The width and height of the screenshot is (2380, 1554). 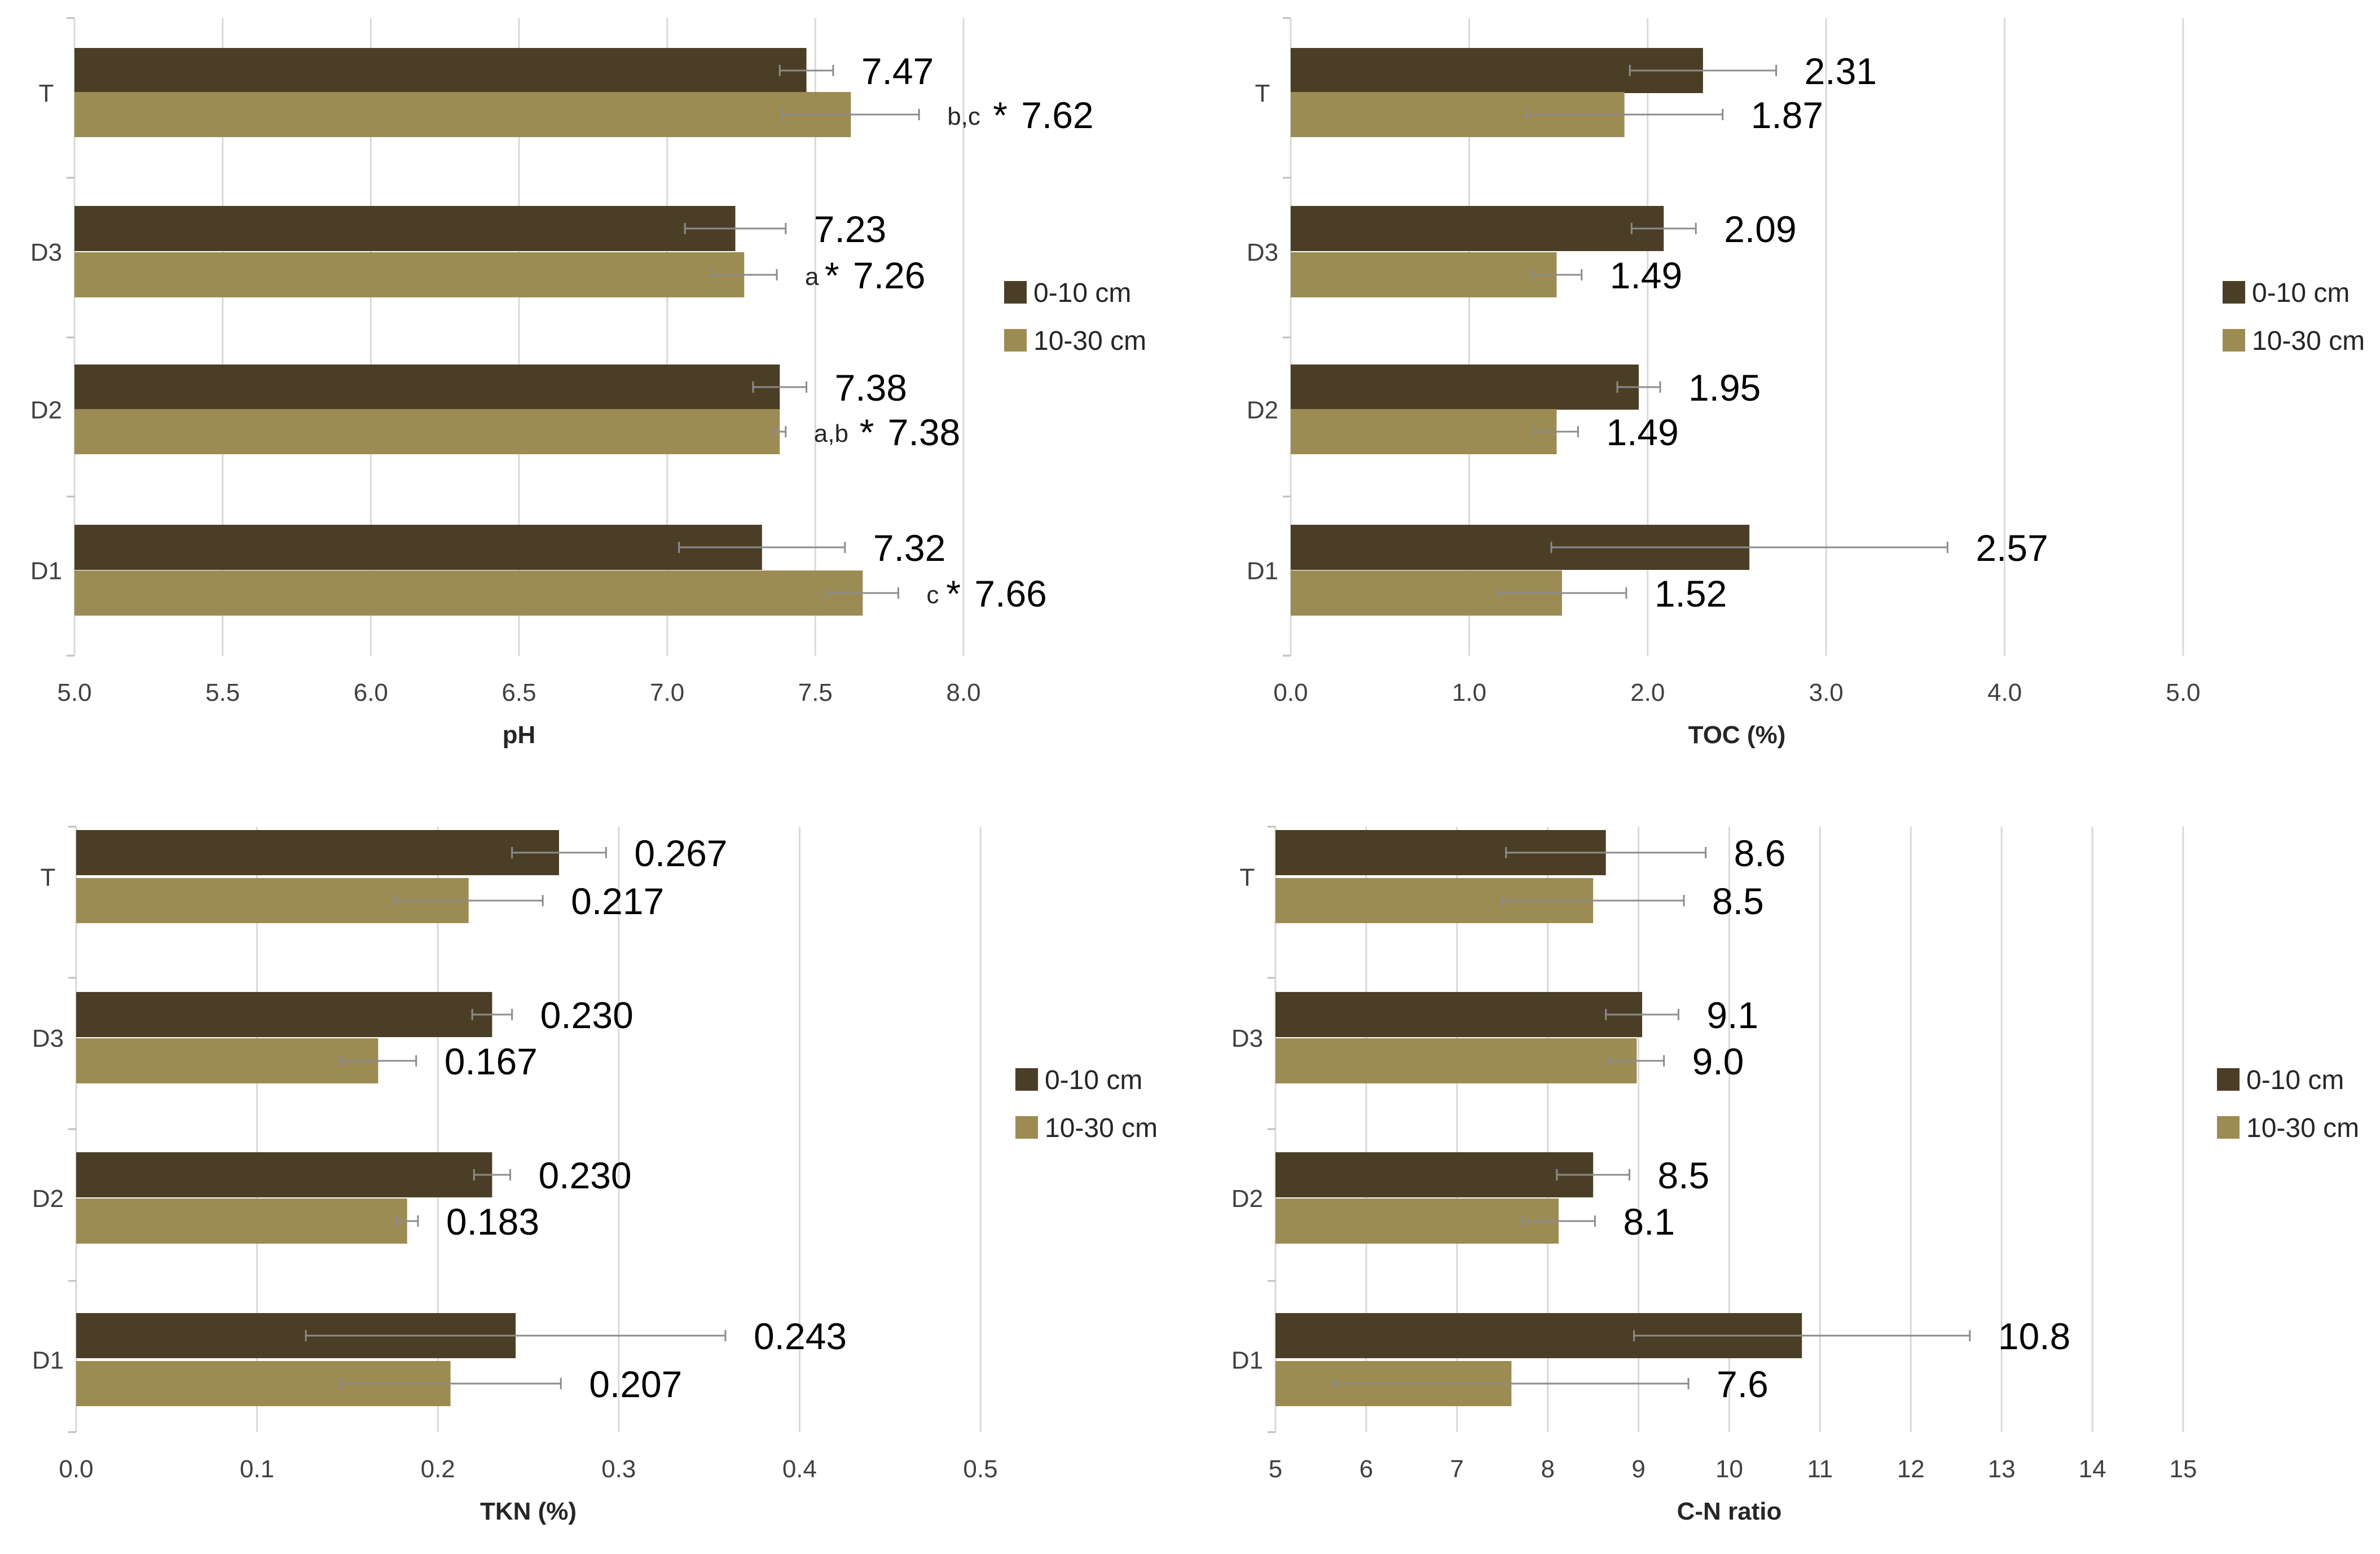 I want to click on panel-1-data-label: 7.32, so click(x=909, y=548).